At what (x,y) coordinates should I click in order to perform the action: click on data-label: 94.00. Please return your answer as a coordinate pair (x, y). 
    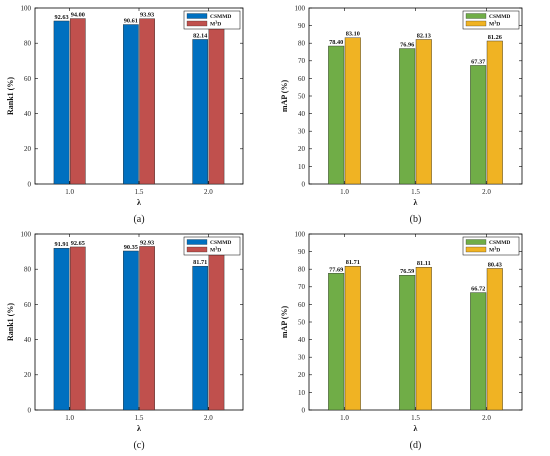
    Looking at the image, I should click on (78, 15).